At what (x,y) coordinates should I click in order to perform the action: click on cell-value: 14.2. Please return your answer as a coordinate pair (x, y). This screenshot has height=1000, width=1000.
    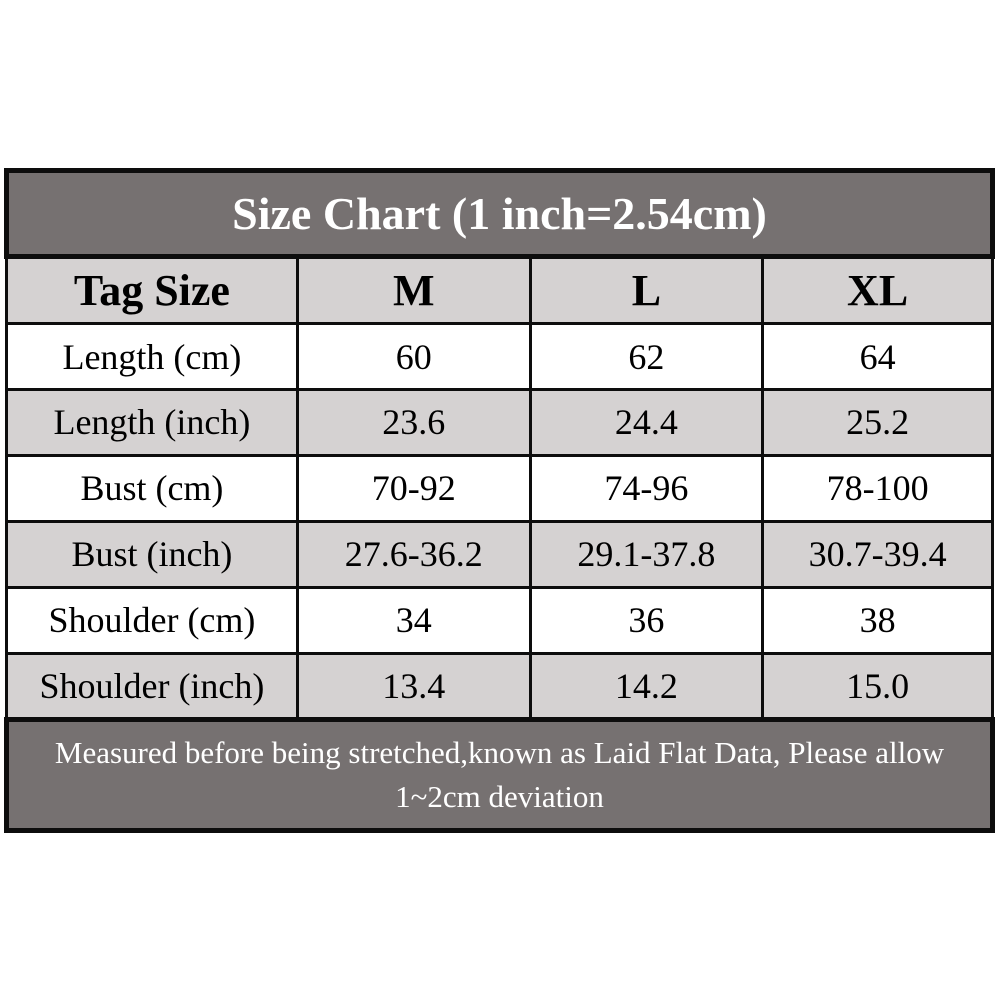
    Looking at the image, I should click on (646, 686).